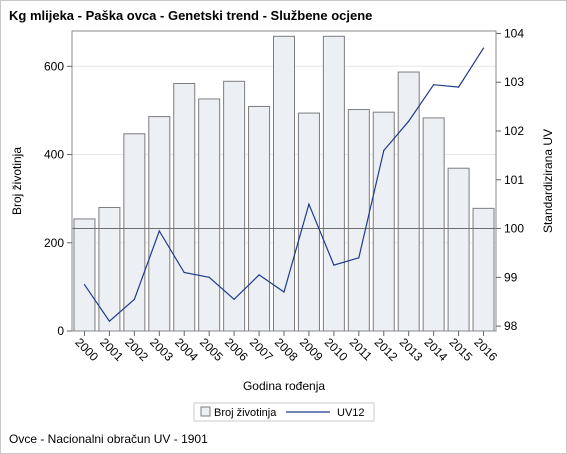 Image resolution: width=567 pixels, height=454 pixels. I want to click on x-tick-label: 2013, so click(411, 349).